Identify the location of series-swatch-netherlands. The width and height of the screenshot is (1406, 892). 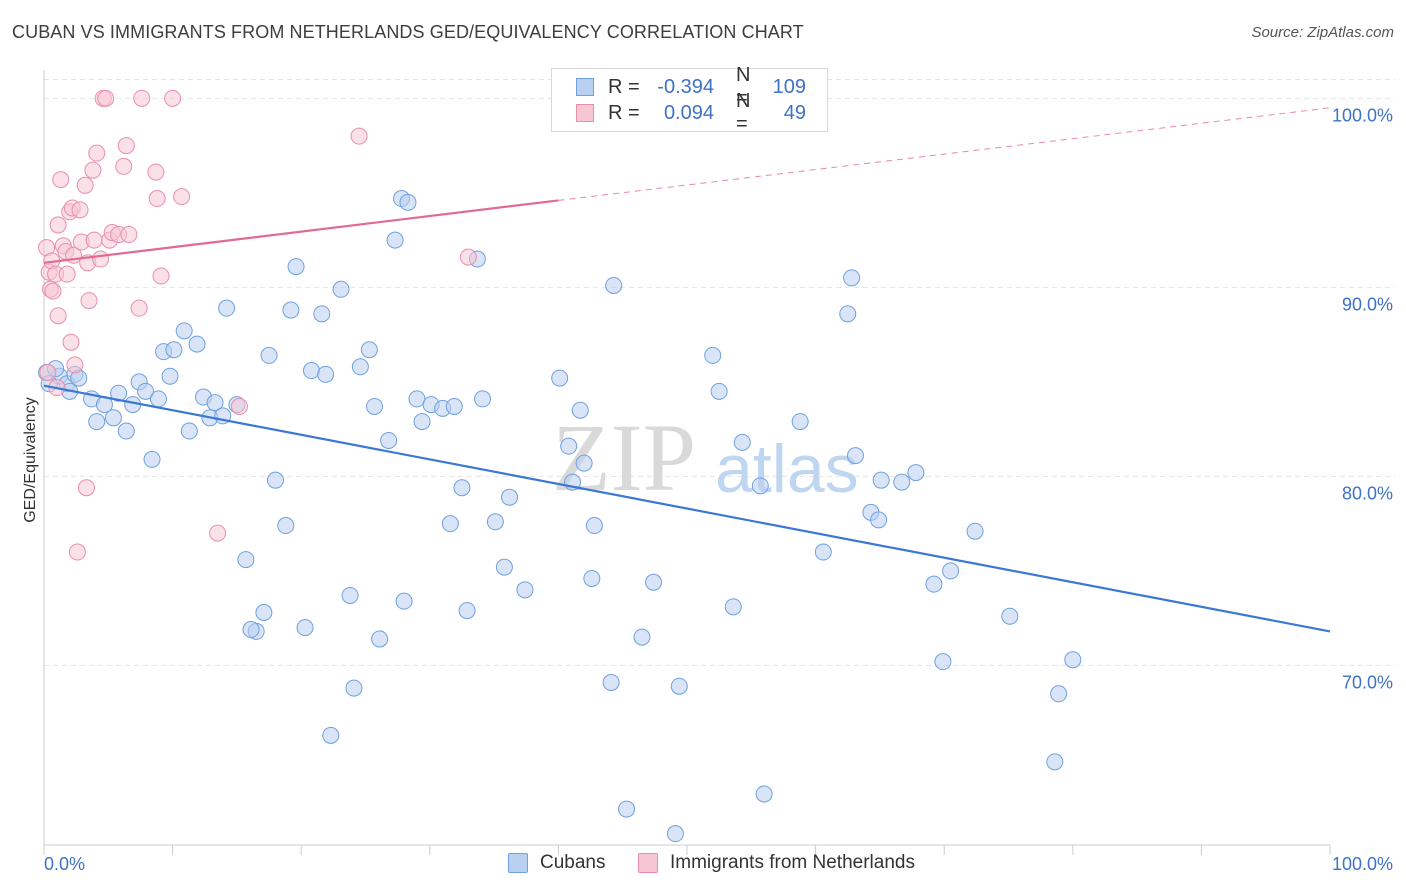
(648, 863).